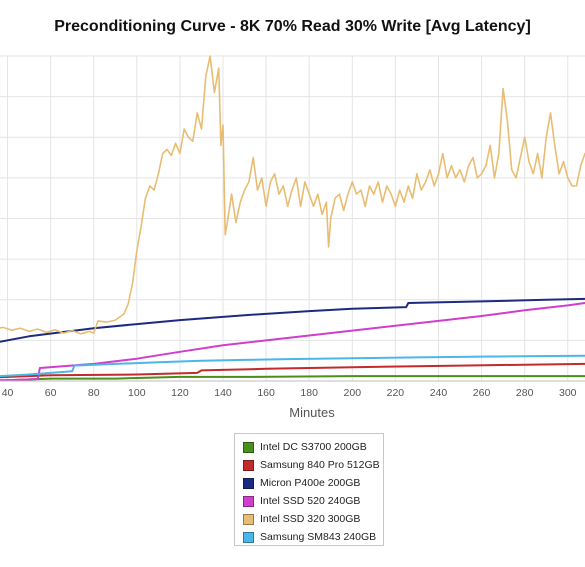 This screenshot has height=567, width=585. I want to click on legend-entry-2: Samsung 840 Pro 512GB, so click(313, 465).